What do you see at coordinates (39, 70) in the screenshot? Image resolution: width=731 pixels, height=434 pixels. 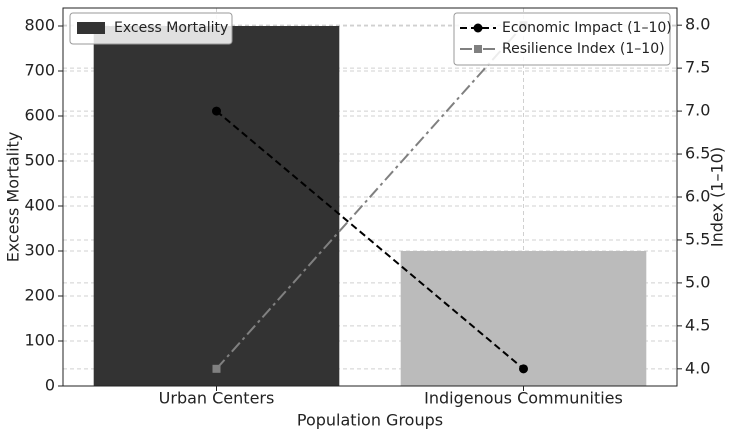 I see `y-tick-label: 700` at bounding box center [39, 70].